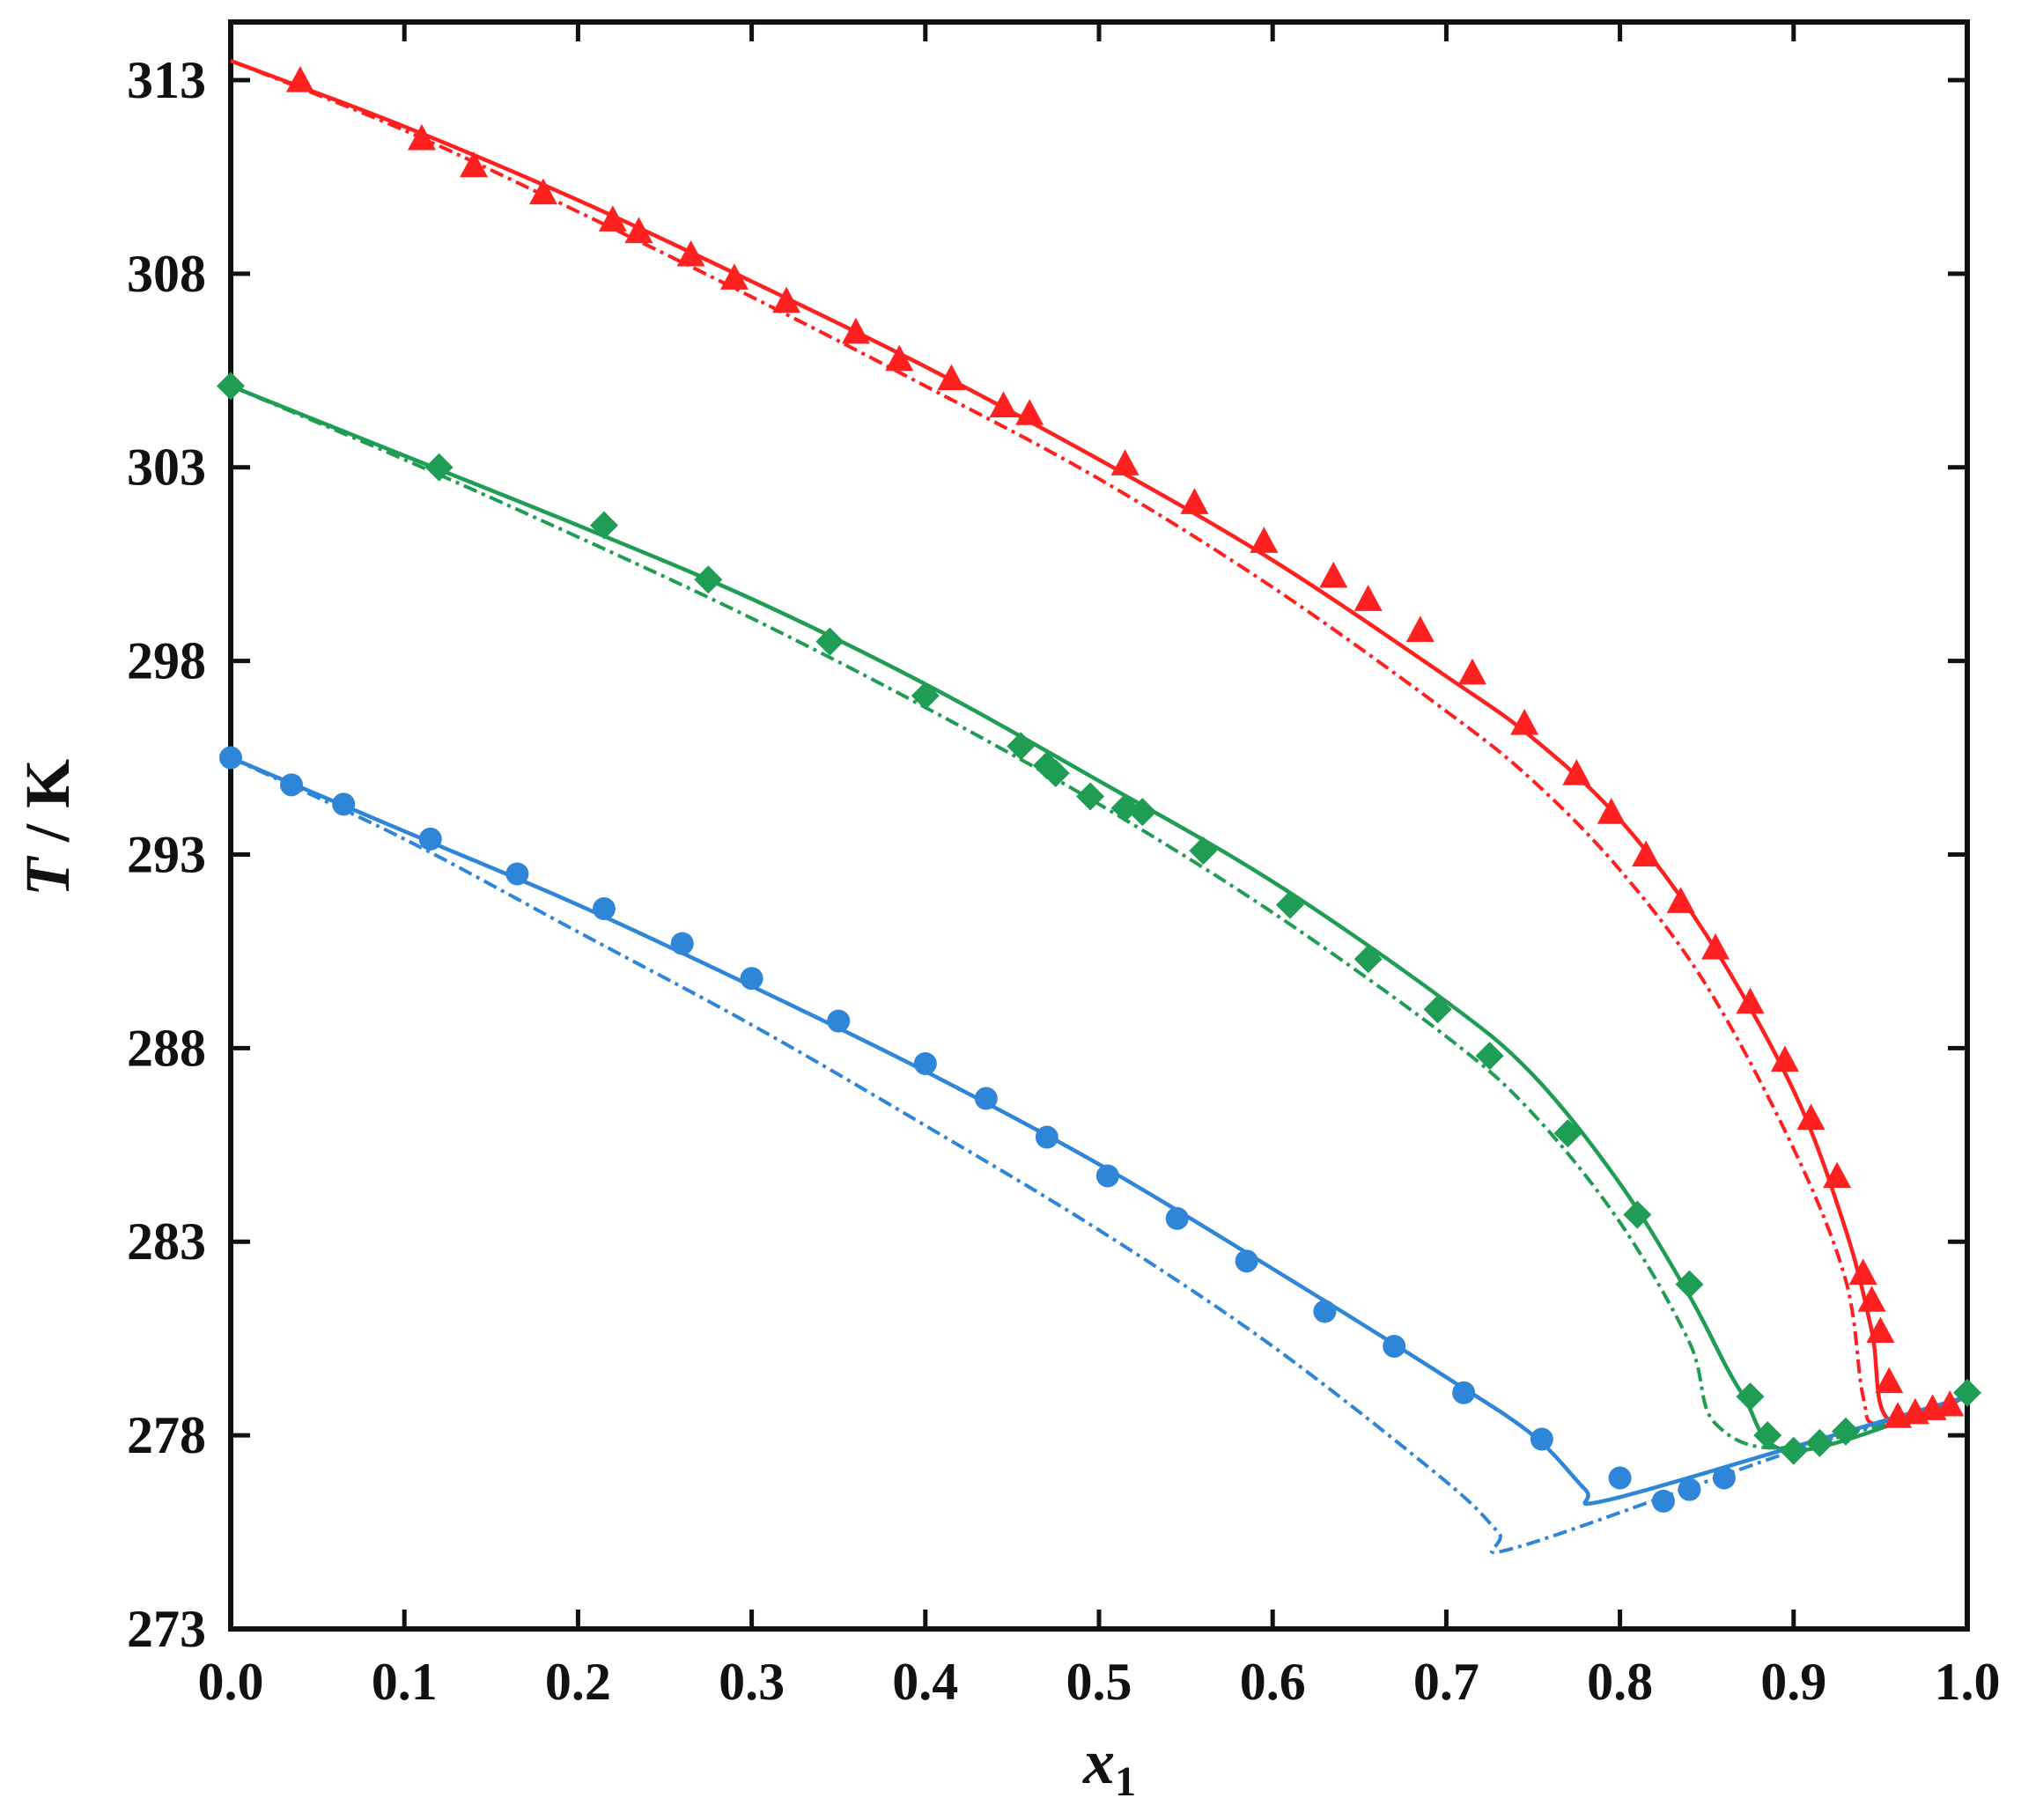  I want to click on y-tick-label: 313, so click(166, 80).